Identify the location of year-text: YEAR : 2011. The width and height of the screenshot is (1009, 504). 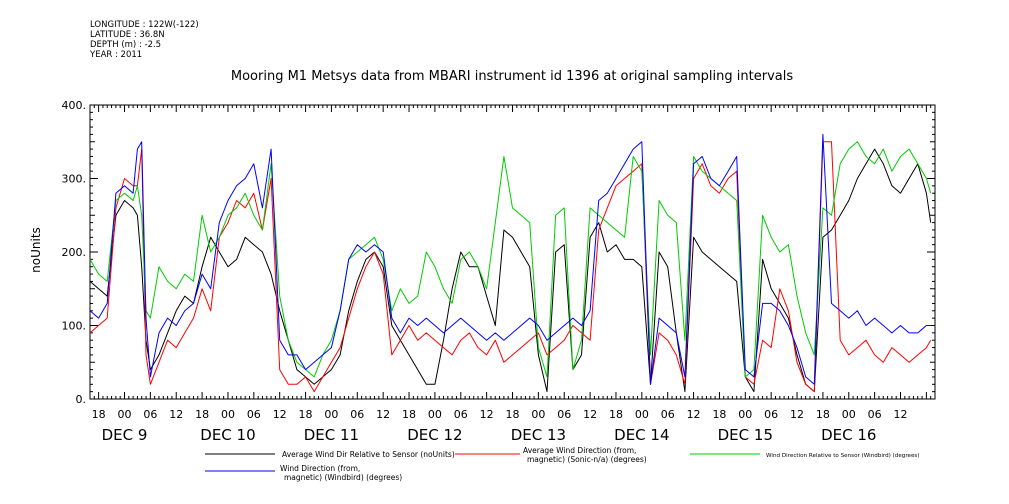
(116, 55).